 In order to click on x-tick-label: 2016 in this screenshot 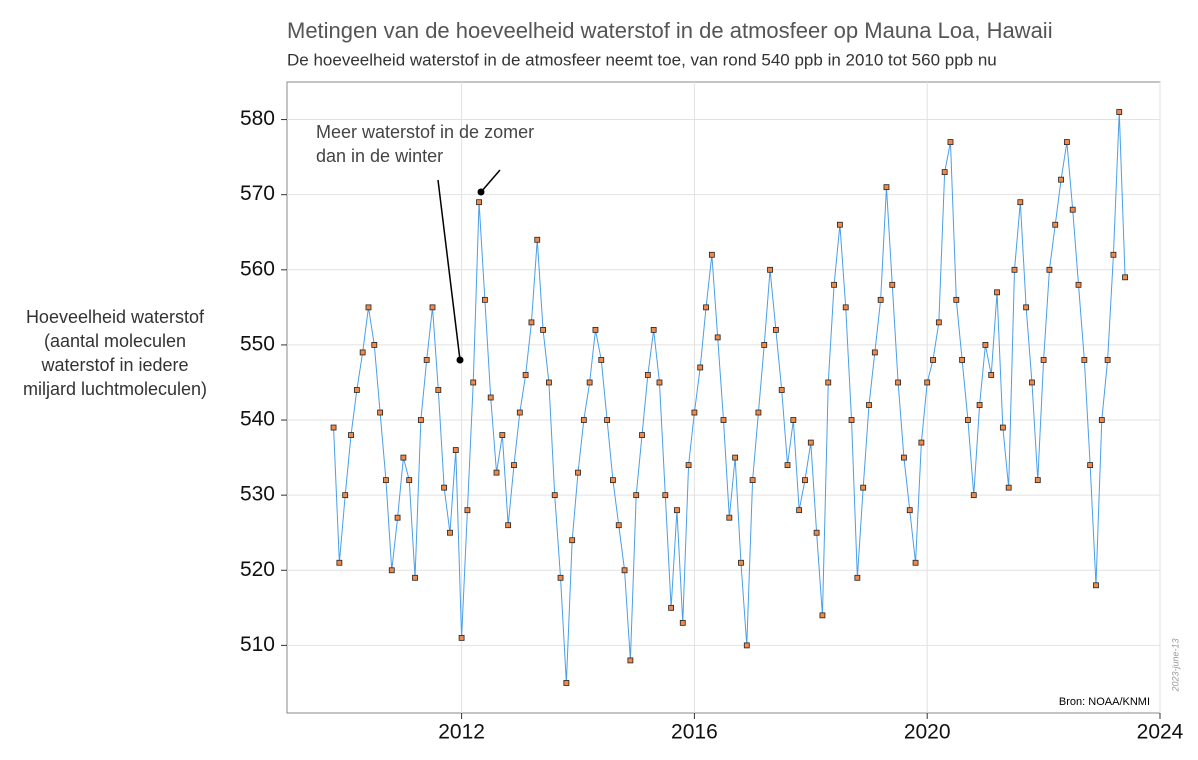, I will do `click(694, 732)`.